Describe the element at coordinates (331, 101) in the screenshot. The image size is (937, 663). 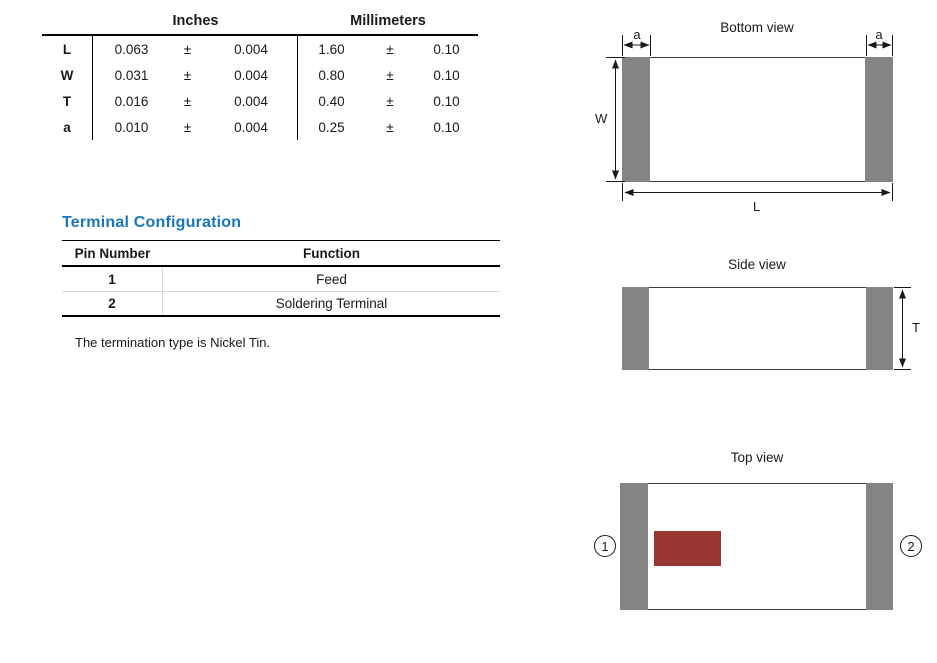
I see `dims-mm-value: 0.40` at that location.